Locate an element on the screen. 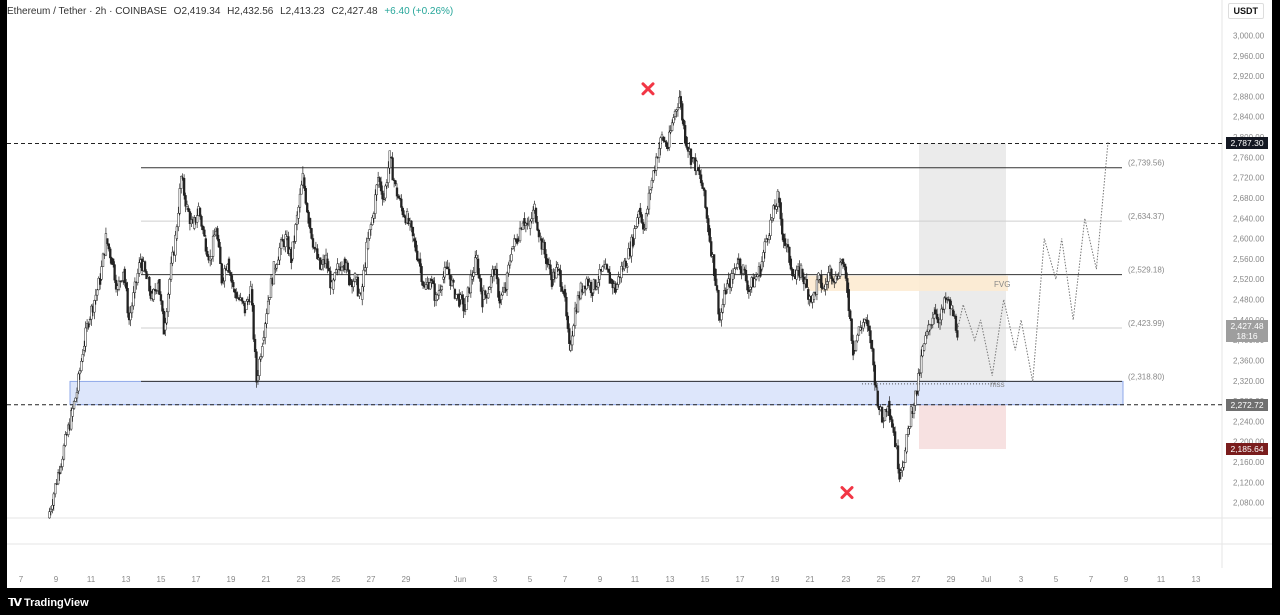 The image size is (1280, 615). y-tick-label: 2,560.00 is located at coordinates (1249, 259).